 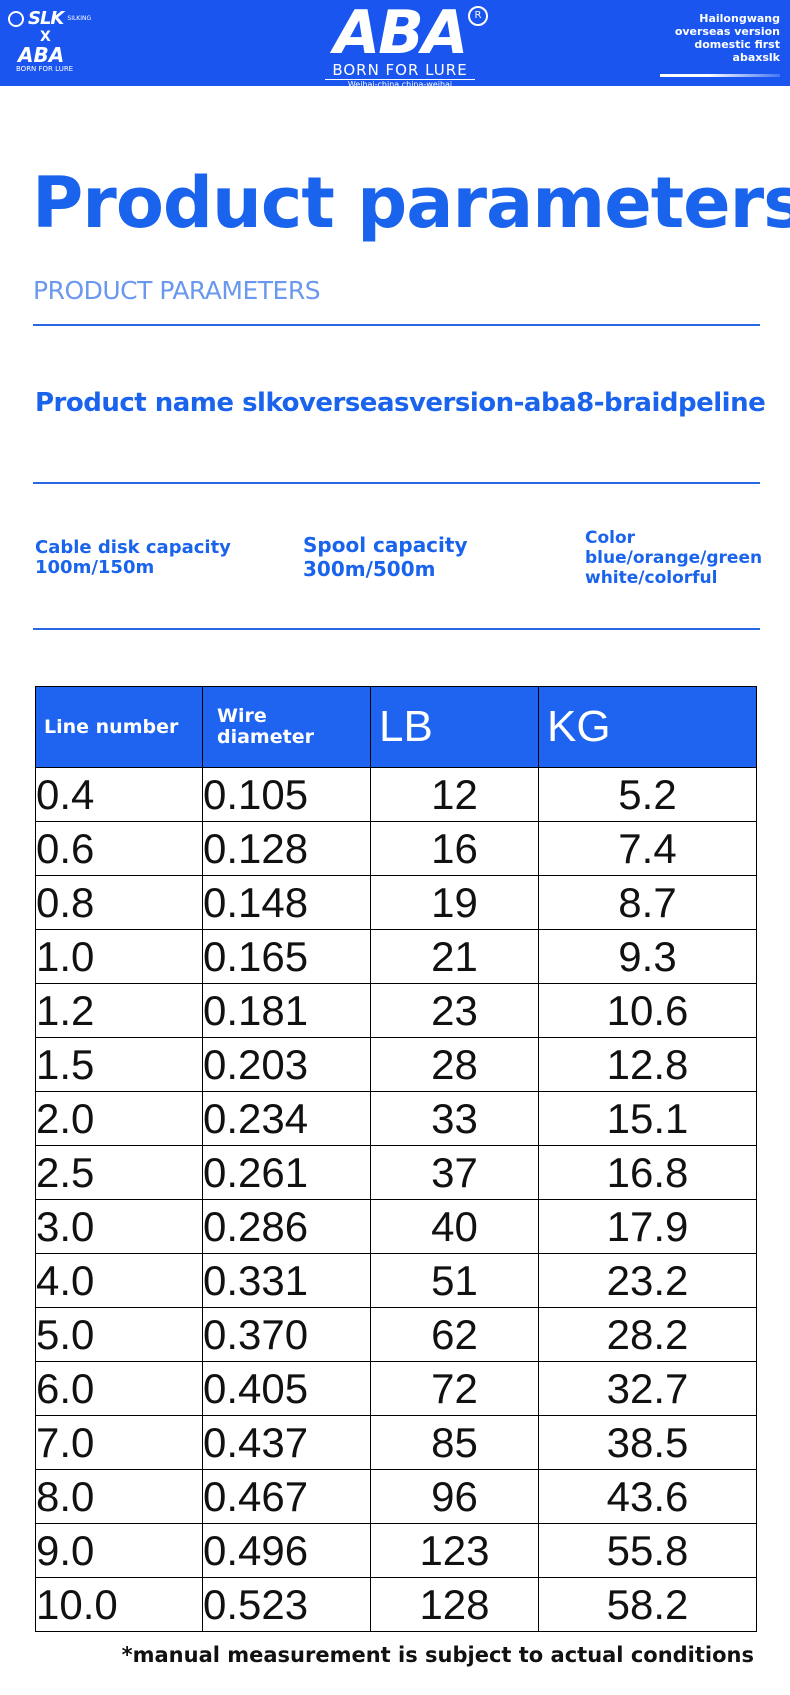 What do you see at coordinates (400, 84) in the screenshot?
I see `aba-location: Weihai-china china-weihai` at bounding box center [400, 84].